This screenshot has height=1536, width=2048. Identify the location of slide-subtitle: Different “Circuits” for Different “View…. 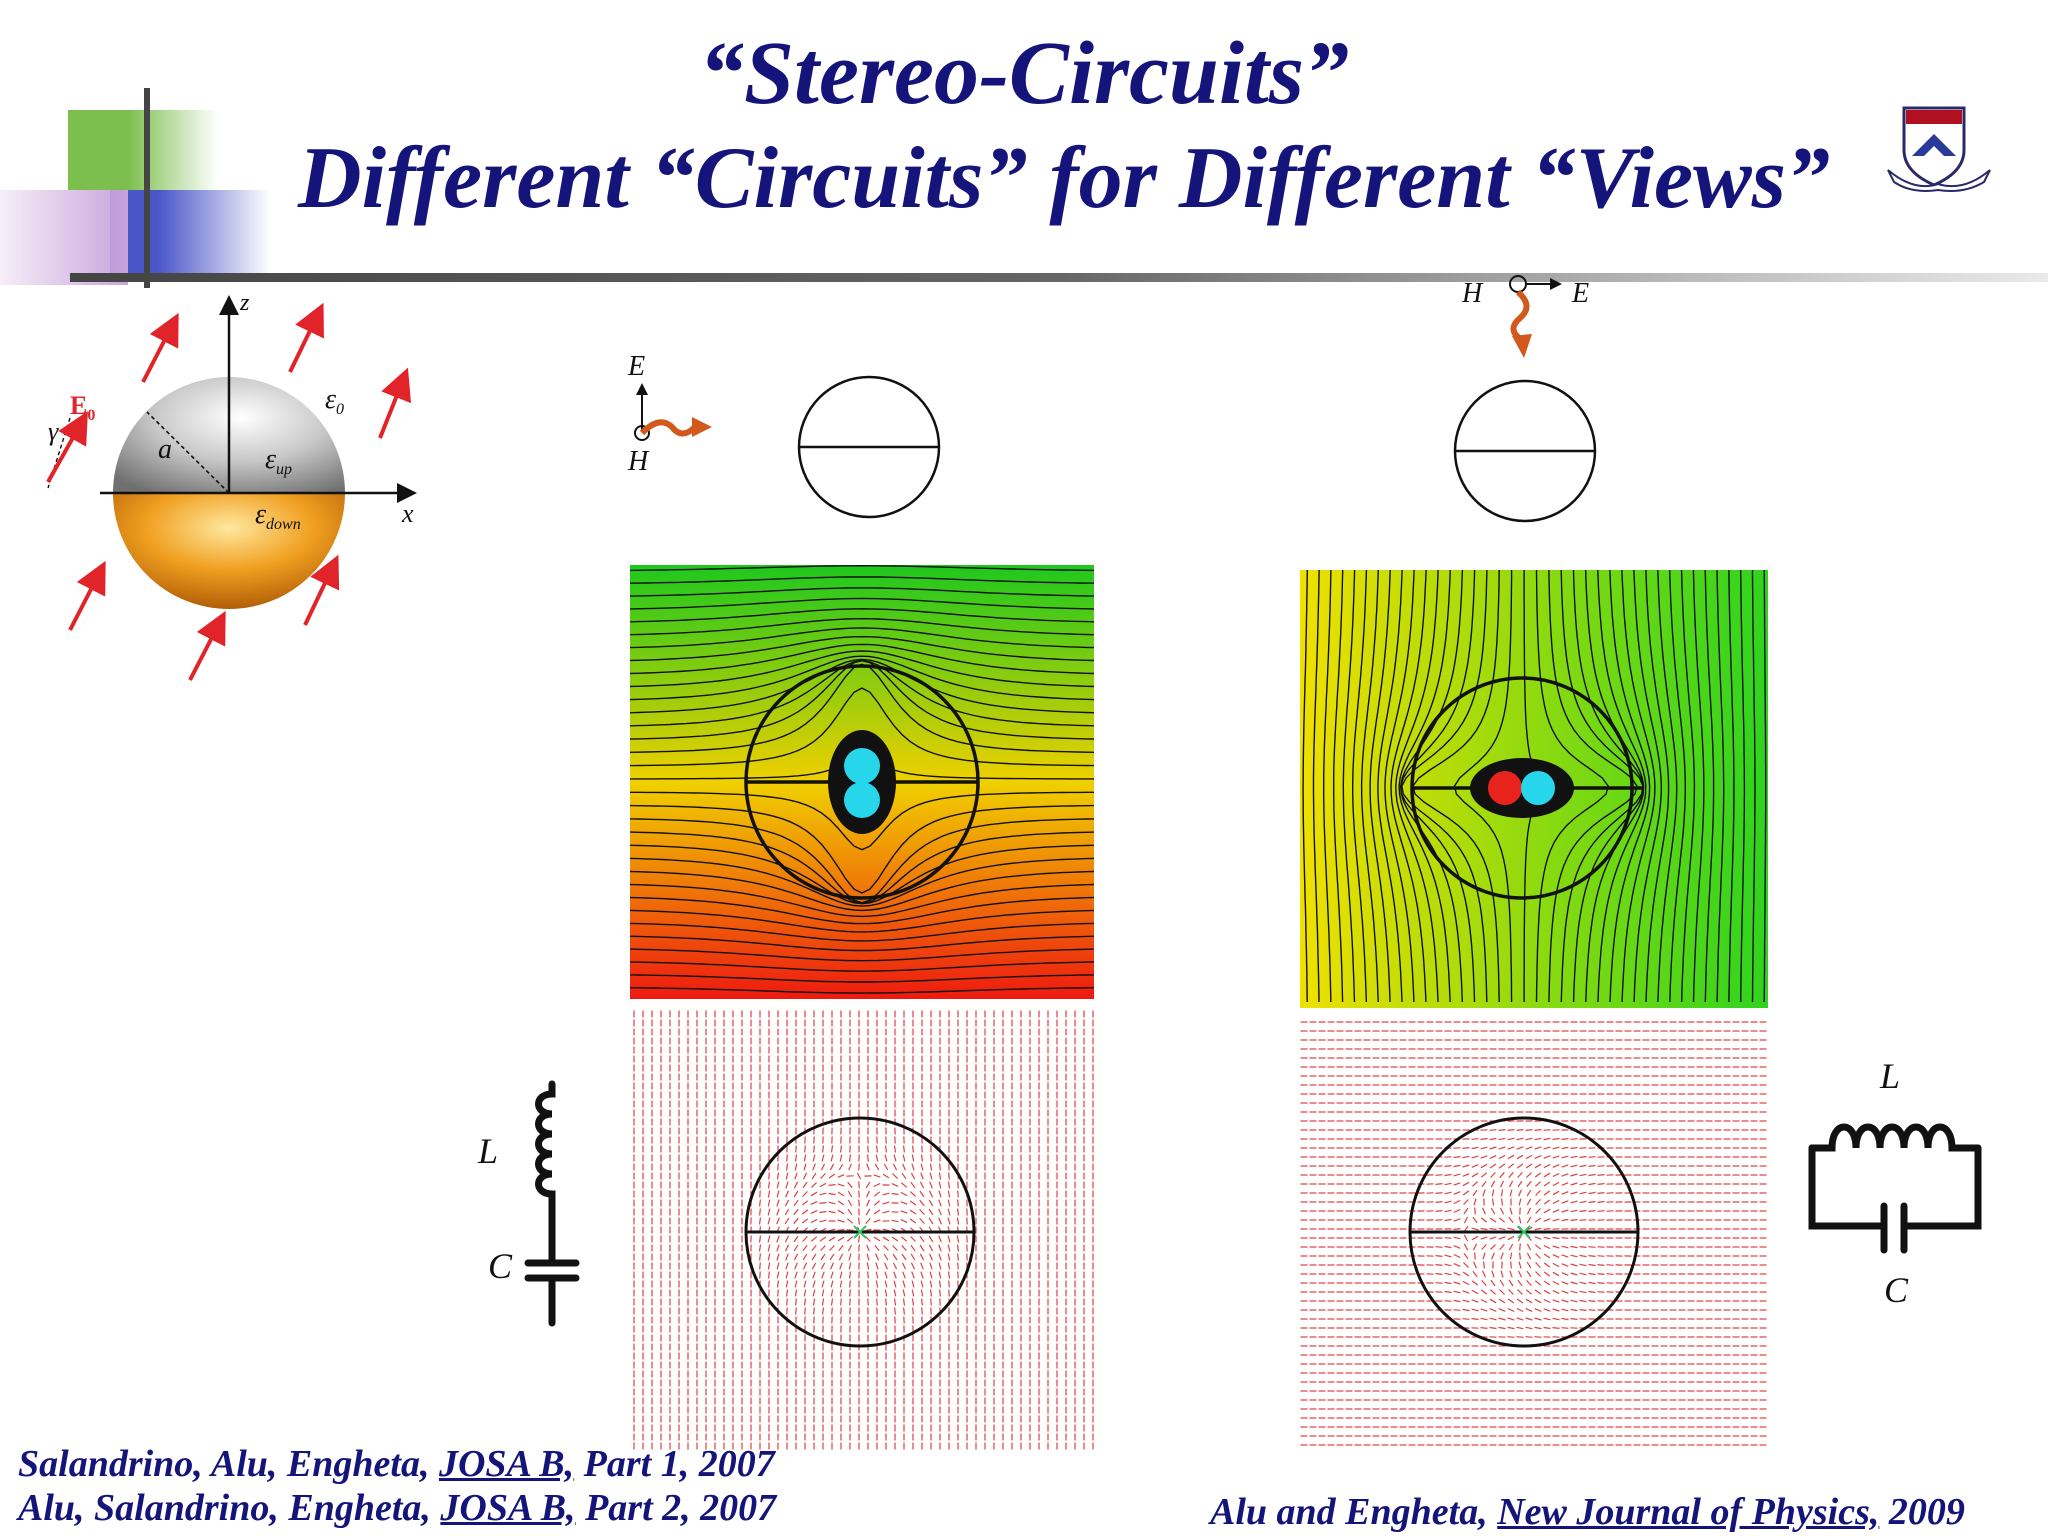
(1064, 178).